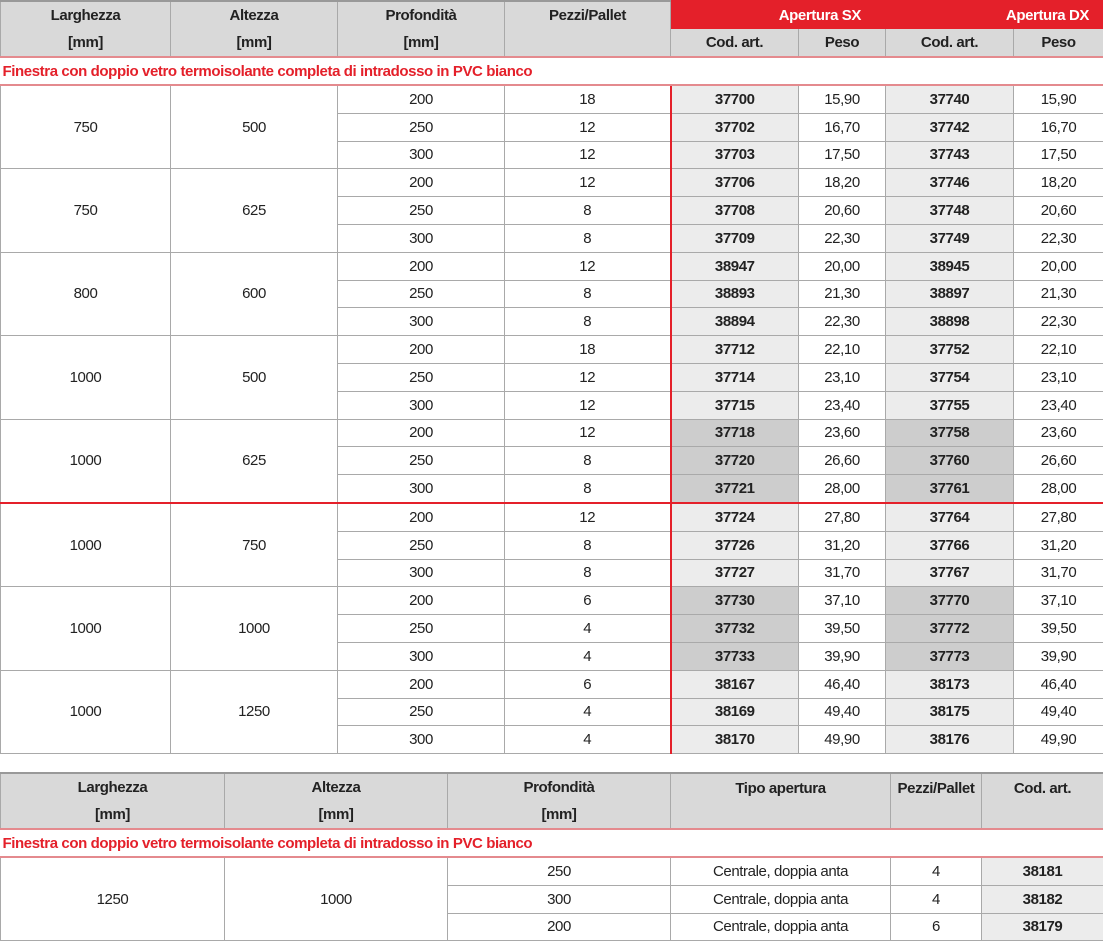 The width and height of the screenshot is (1103, 946). What do you see at coordinates (254, 712) in the screenshot?
I see `cell-altezza: 1250` at bounding box center [254, 712].